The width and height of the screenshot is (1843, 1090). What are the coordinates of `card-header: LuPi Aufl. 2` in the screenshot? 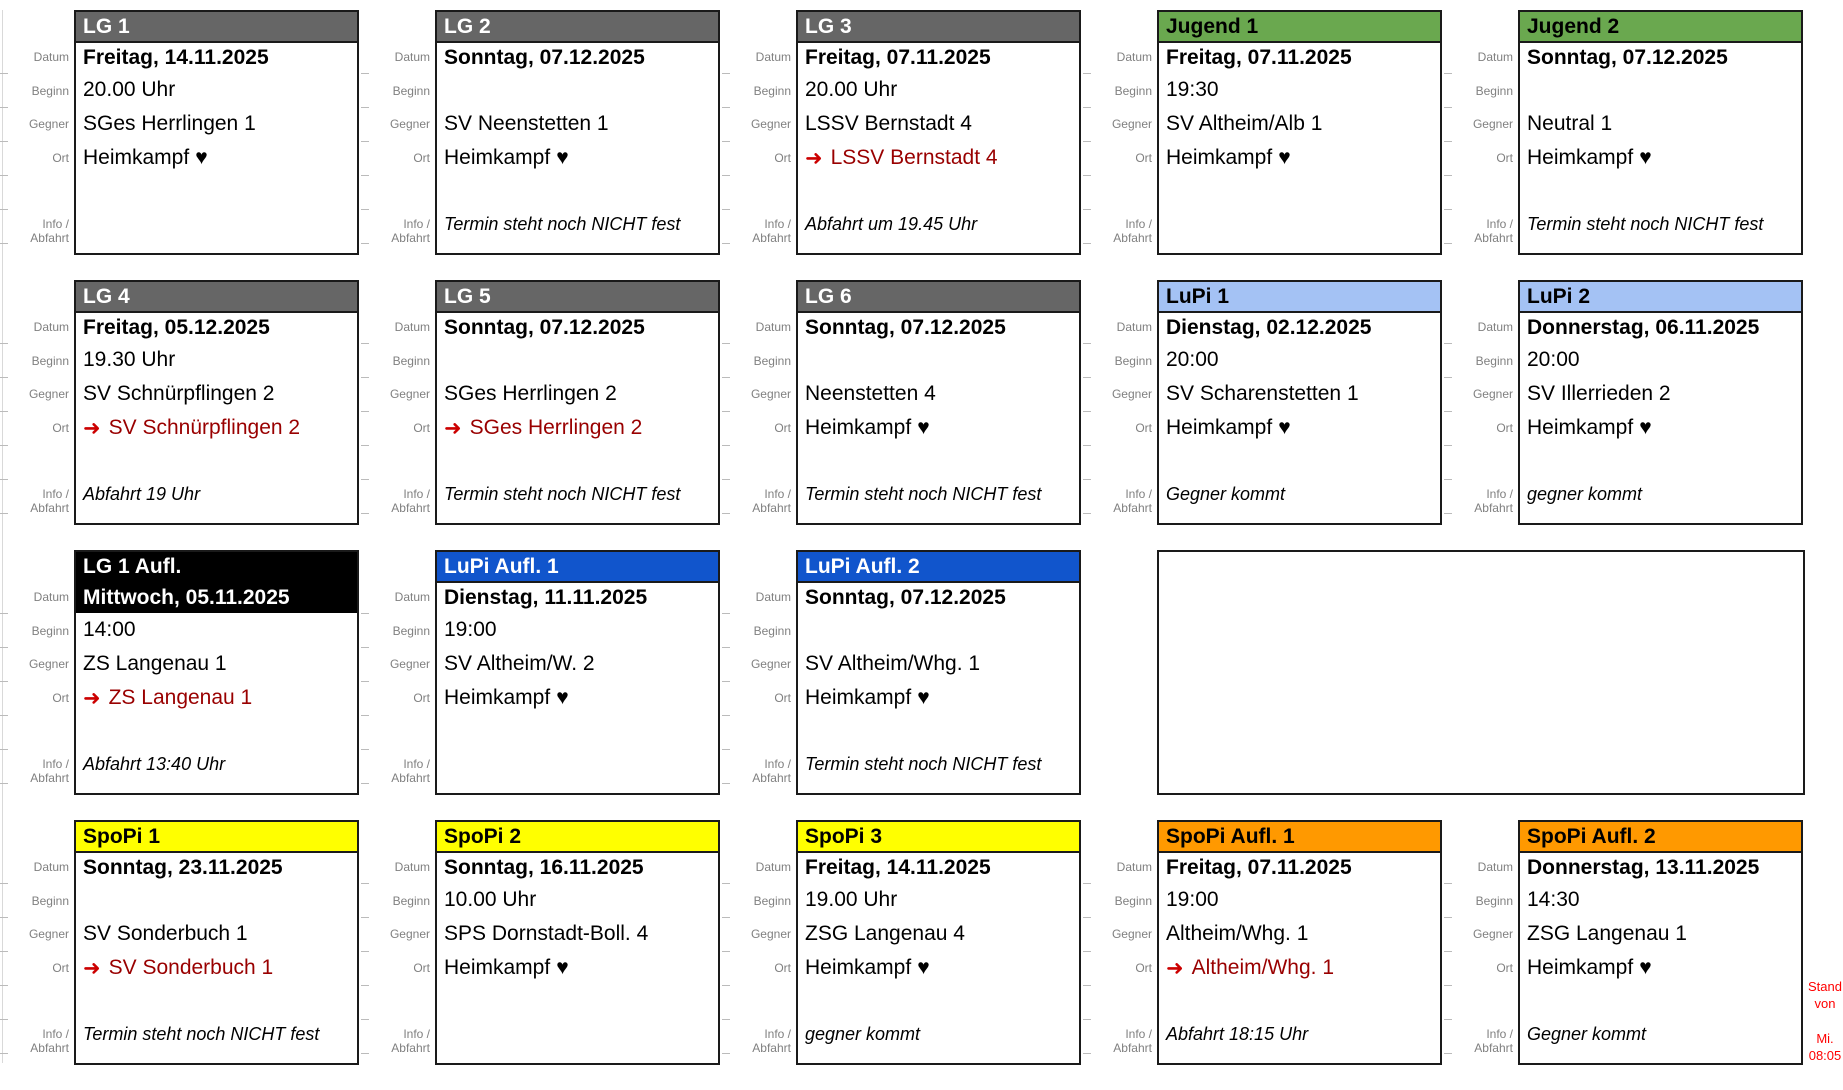 It's located at (938, 567).